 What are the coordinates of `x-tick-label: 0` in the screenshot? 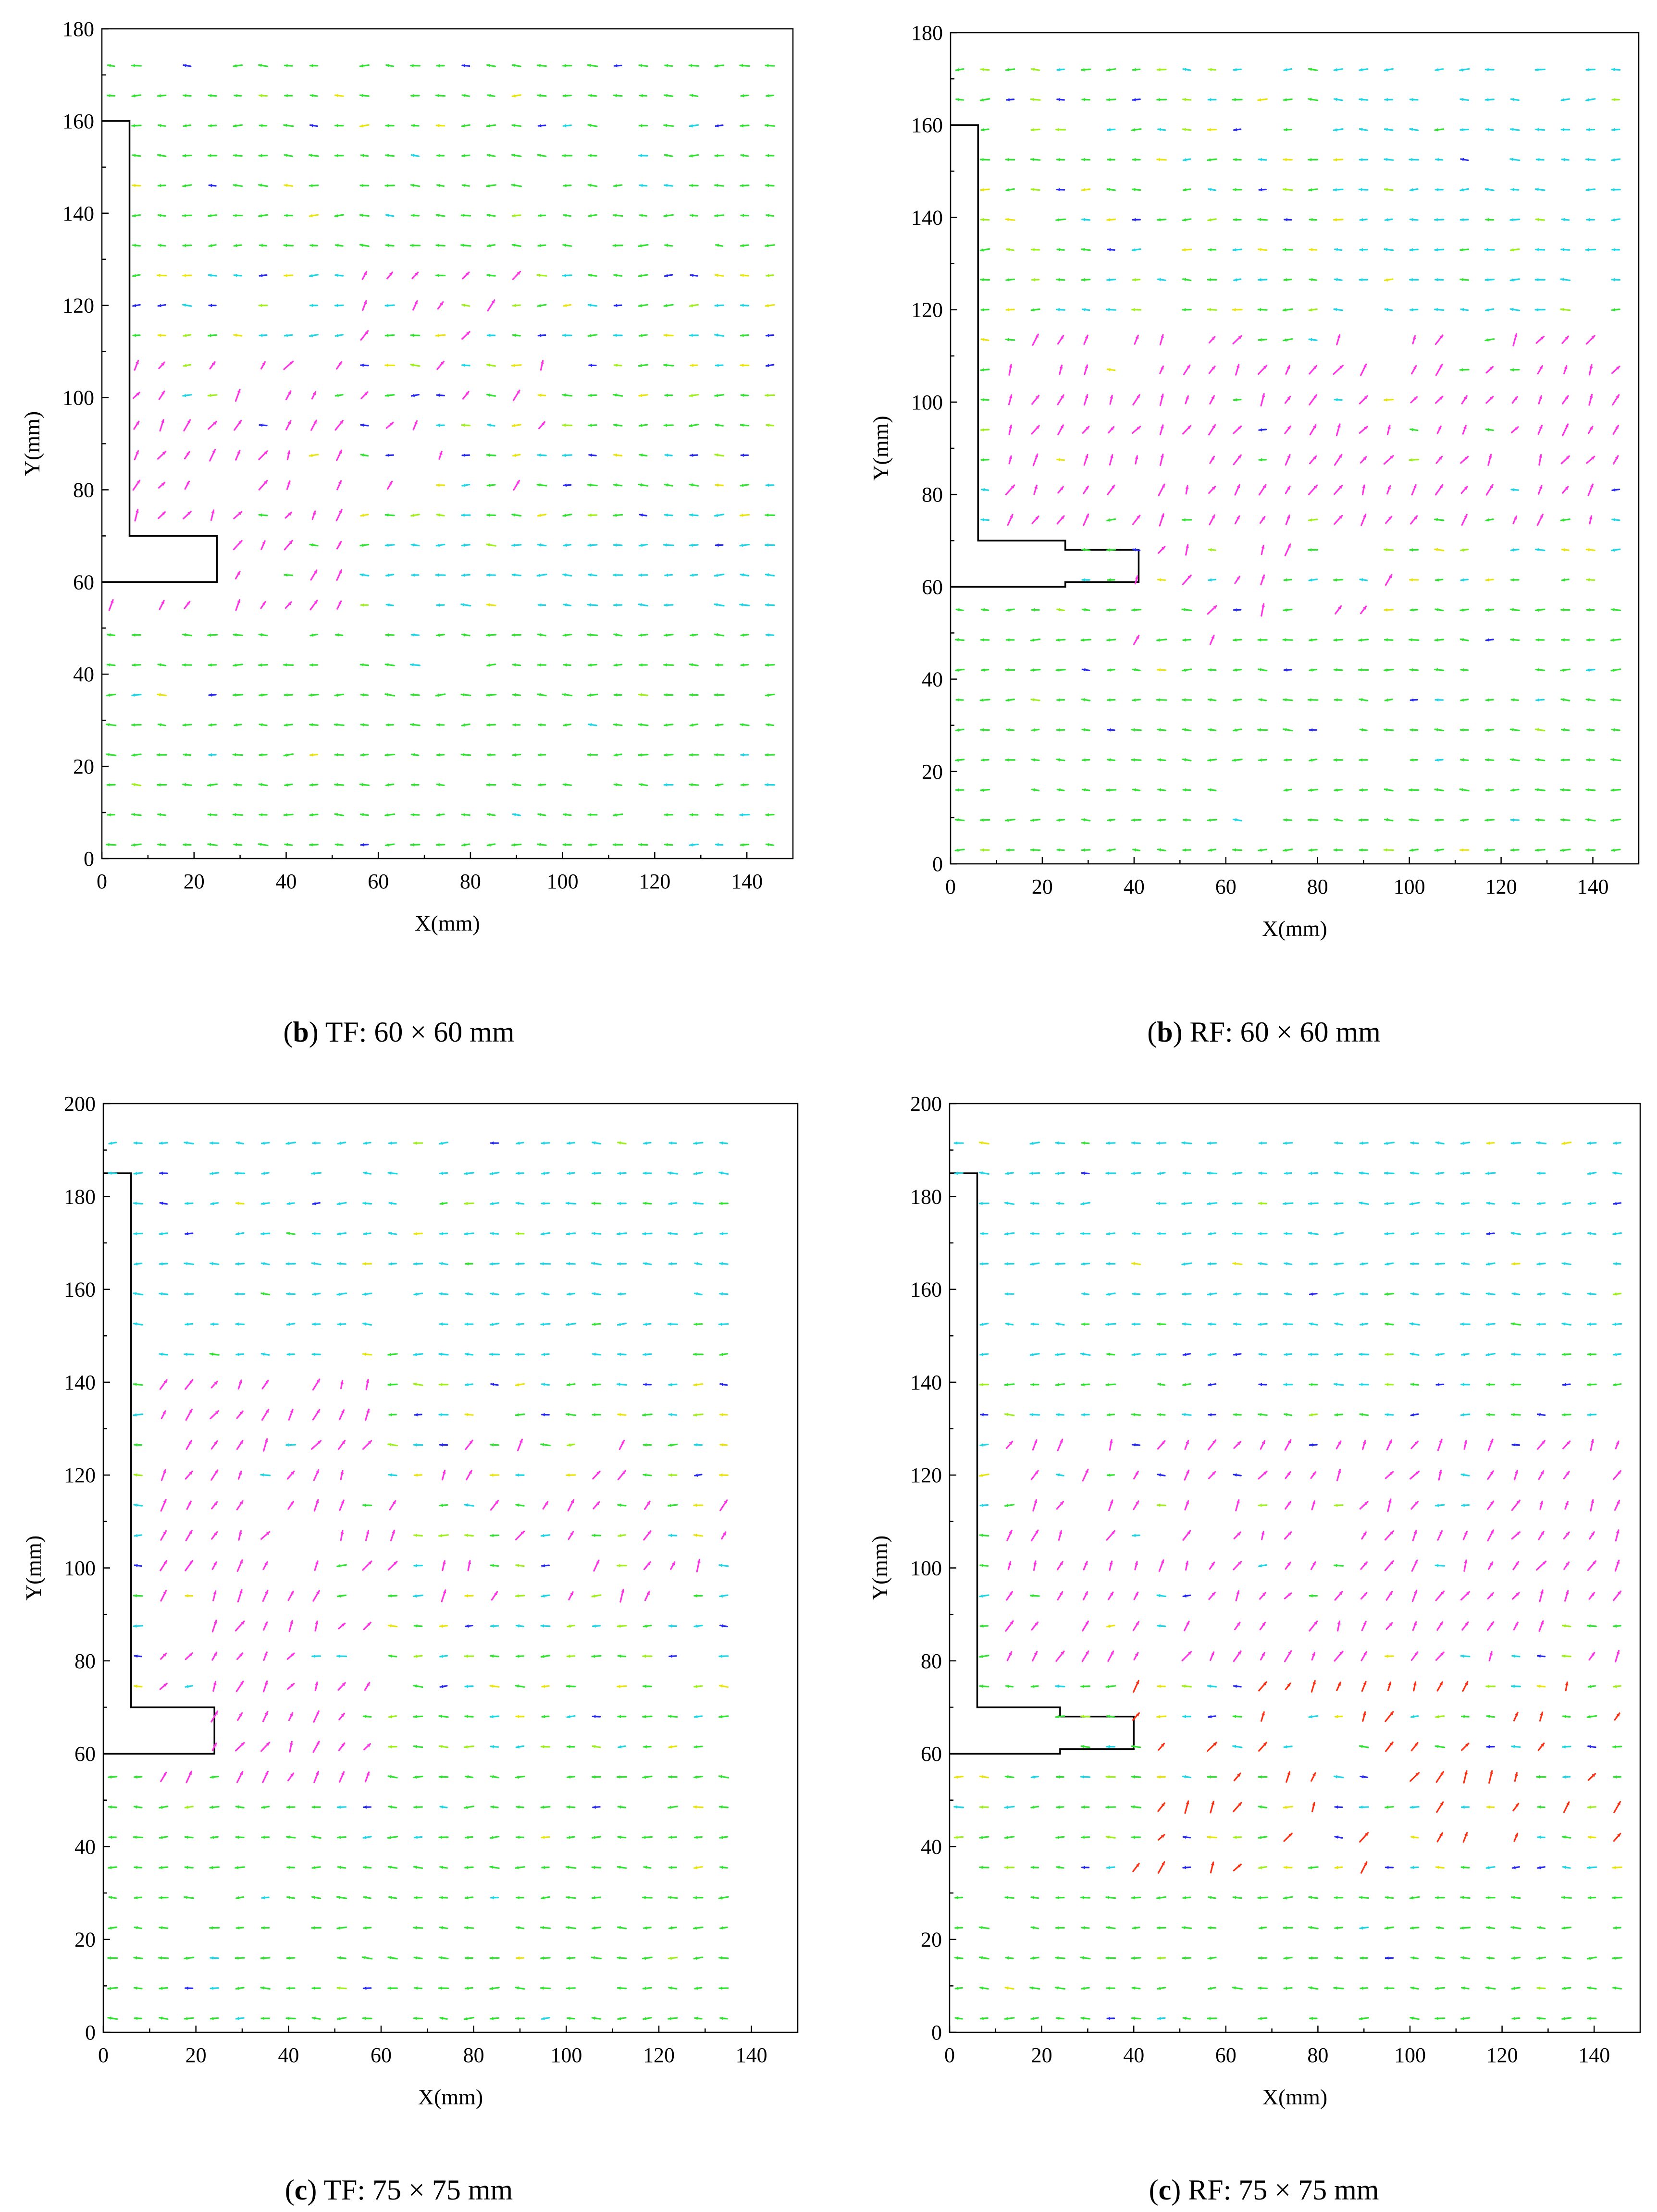 It's located at (950, 886).